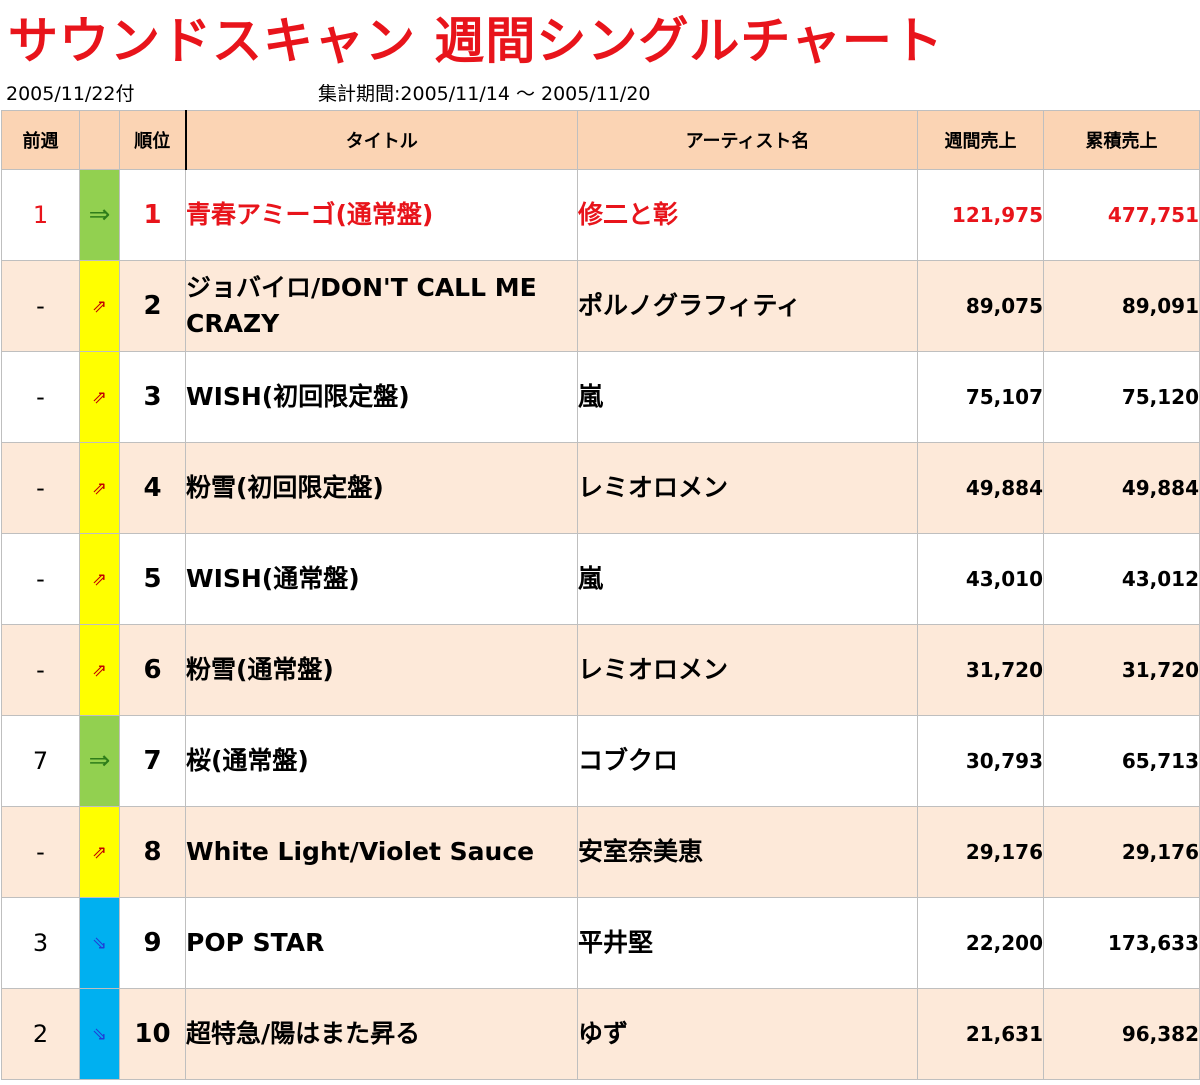  What do you see at coordinates (153, 140) in the screenshot?
I see `column-header-rank: 順位` at bounding box center [153, 140].